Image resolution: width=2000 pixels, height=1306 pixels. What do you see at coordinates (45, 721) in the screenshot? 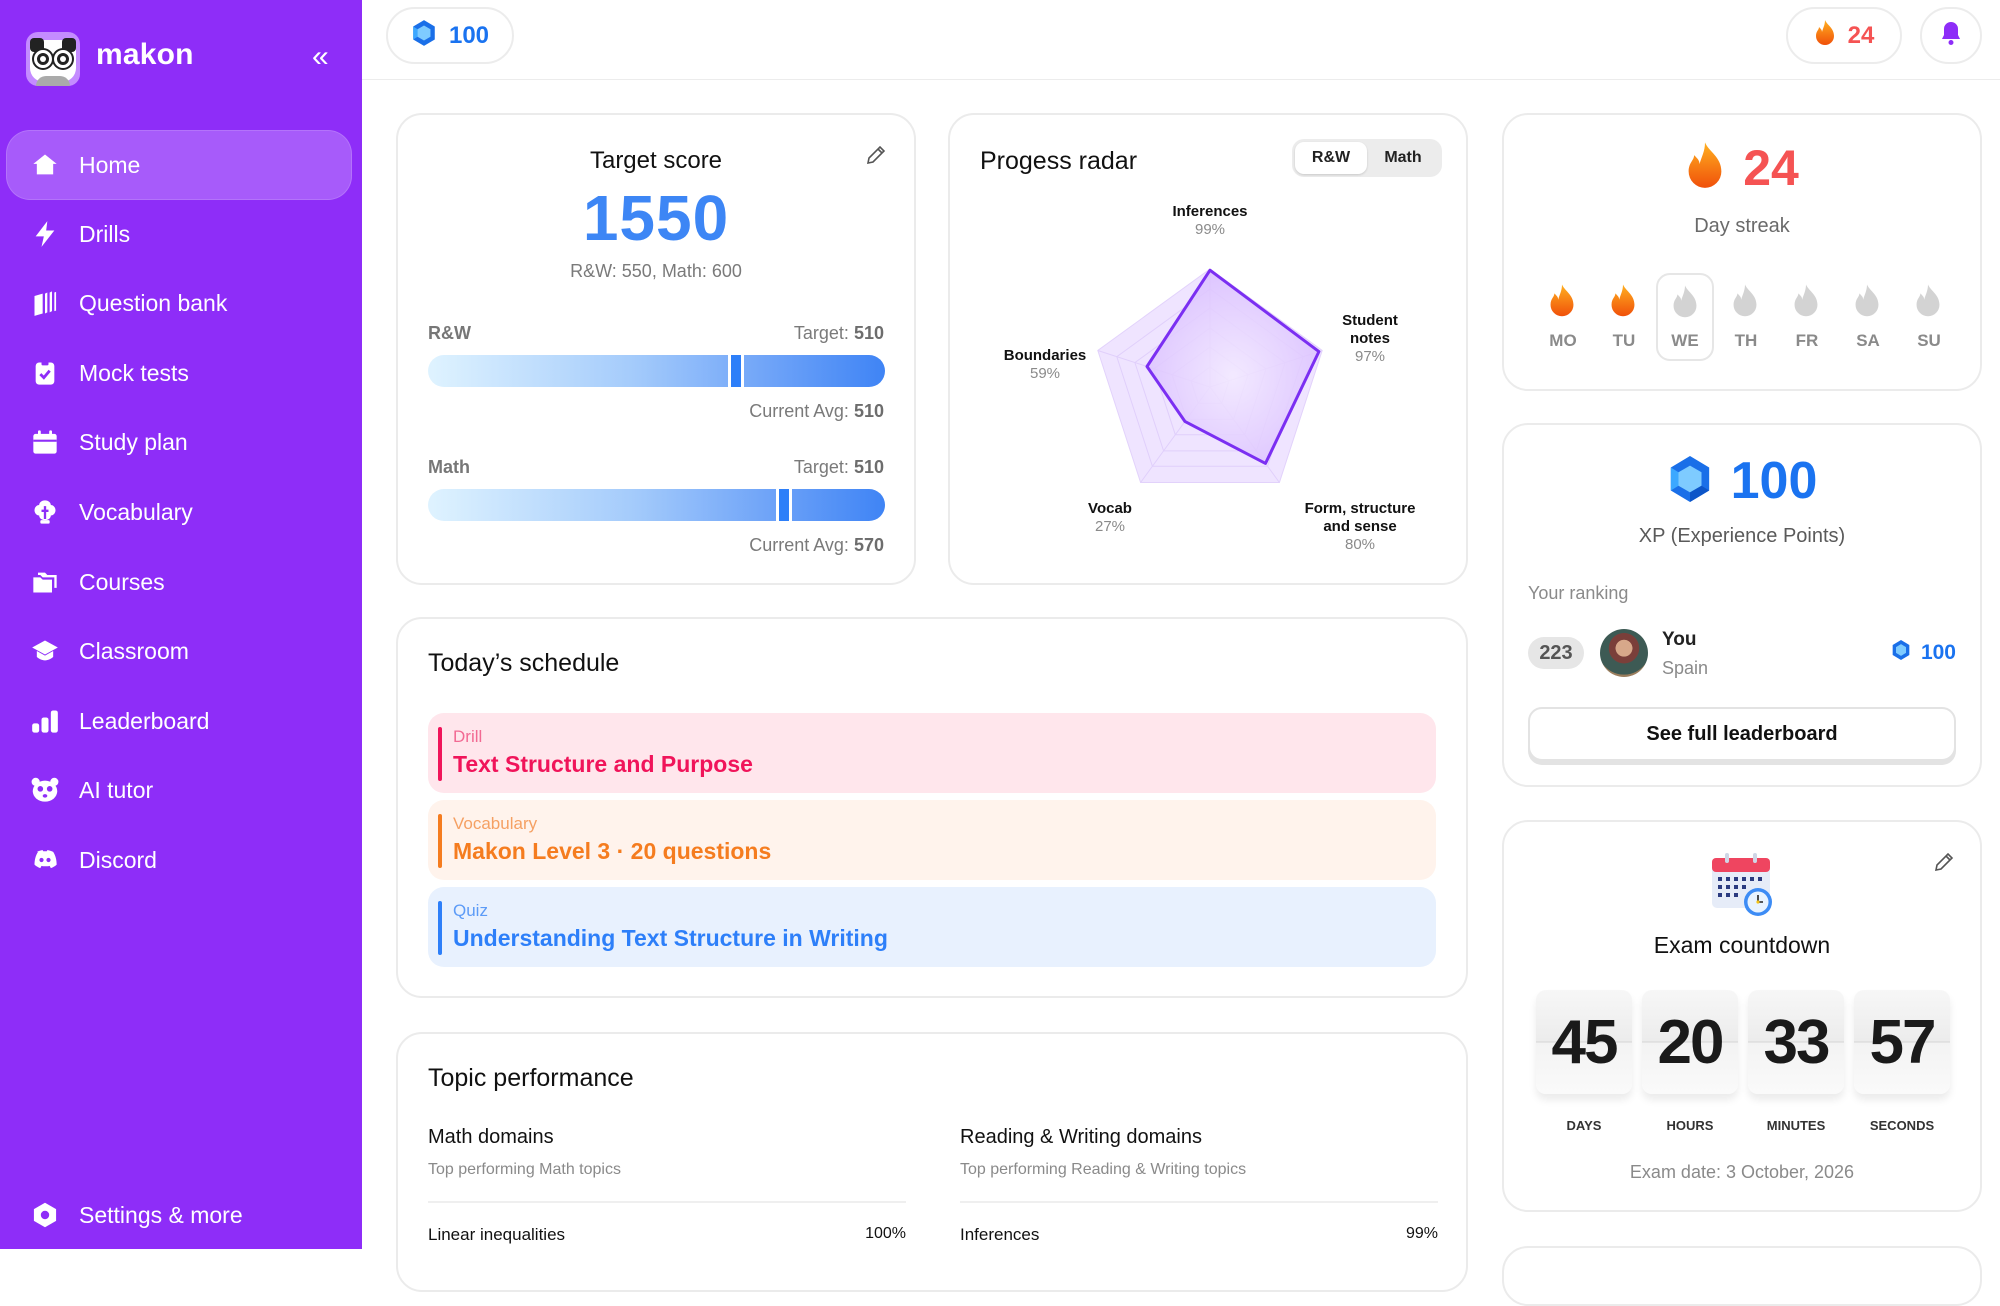
I see `bar-chart-icon` at bounding box center [45, 721].